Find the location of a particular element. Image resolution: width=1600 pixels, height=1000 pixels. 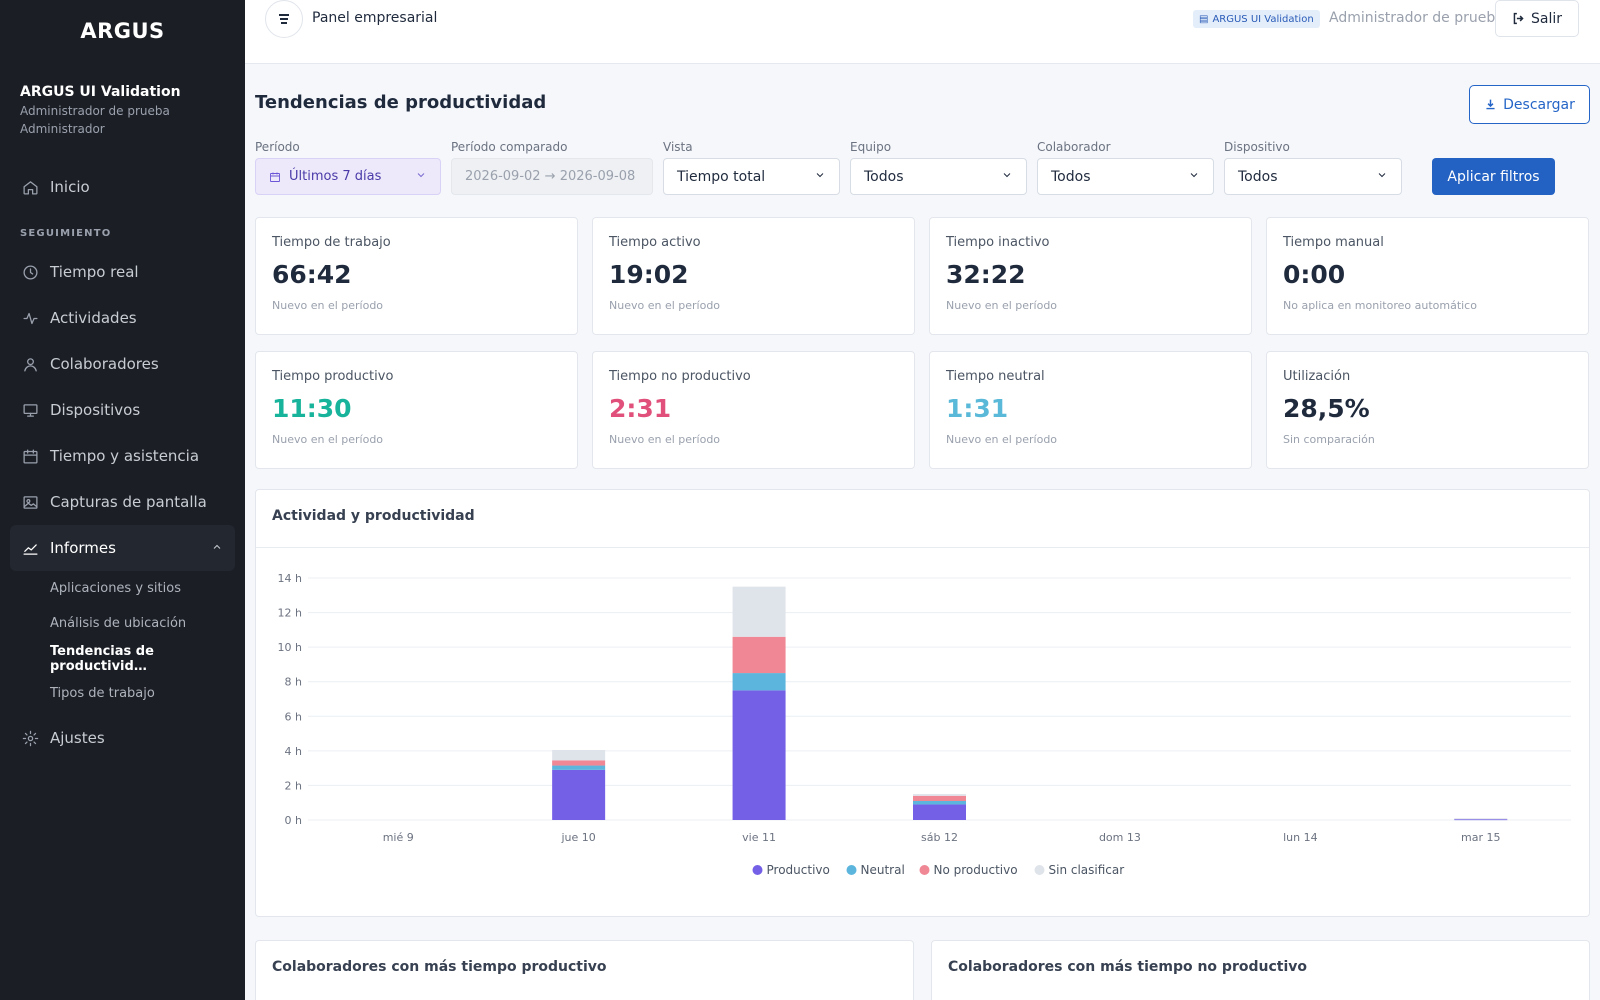

sidebar-item-label: Informes is located at coordinates (83, 548).